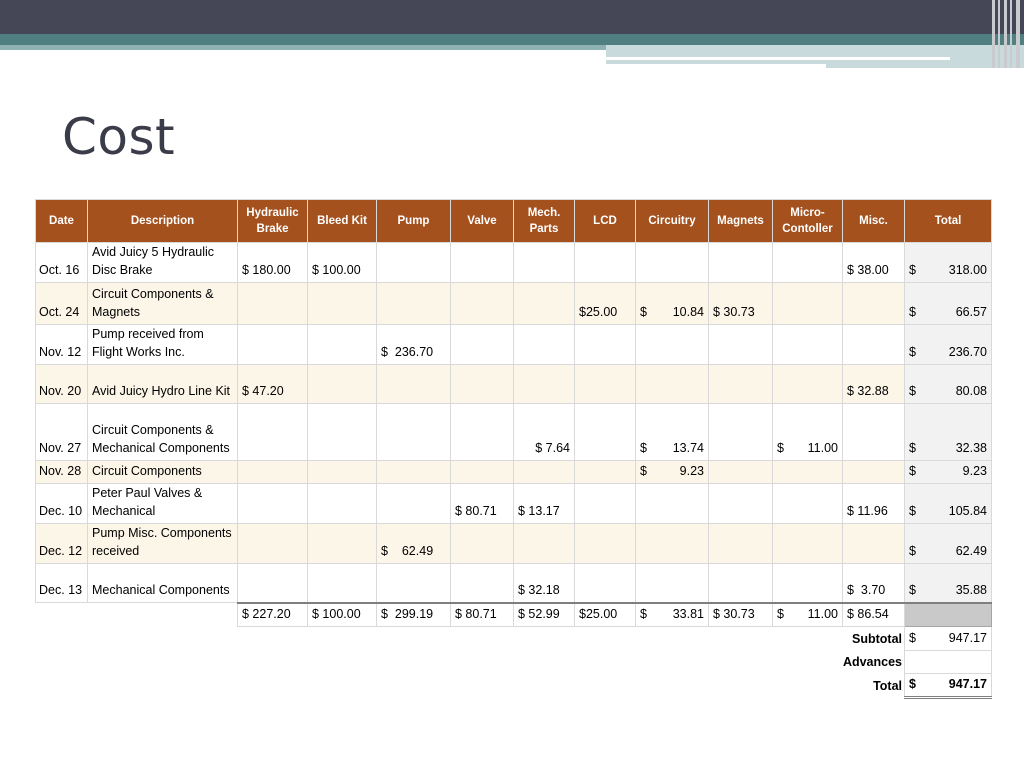 This screenshot has width=1024, height=768. What do you see at coordinates (948, 583) in the screenshot?
I see `cell-total: $35.88` at bounding box center [948, 583].